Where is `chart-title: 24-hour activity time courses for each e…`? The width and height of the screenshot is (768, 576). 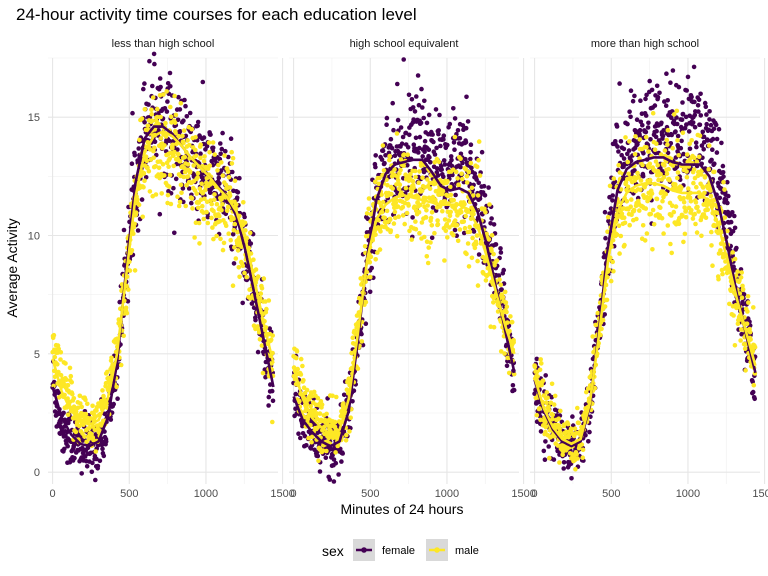 chart-title: 24-hour activity time courses for each e… is located at coordinates (216, 14).